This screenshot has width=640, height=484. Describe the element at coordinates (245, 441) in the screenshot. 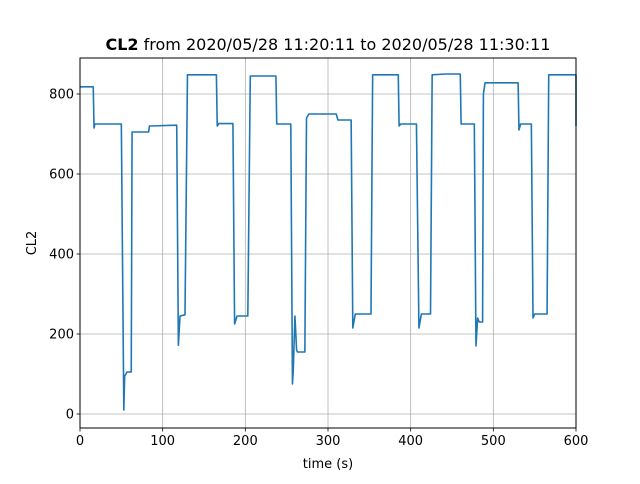

I see `x-tick-label: 200` at that location.